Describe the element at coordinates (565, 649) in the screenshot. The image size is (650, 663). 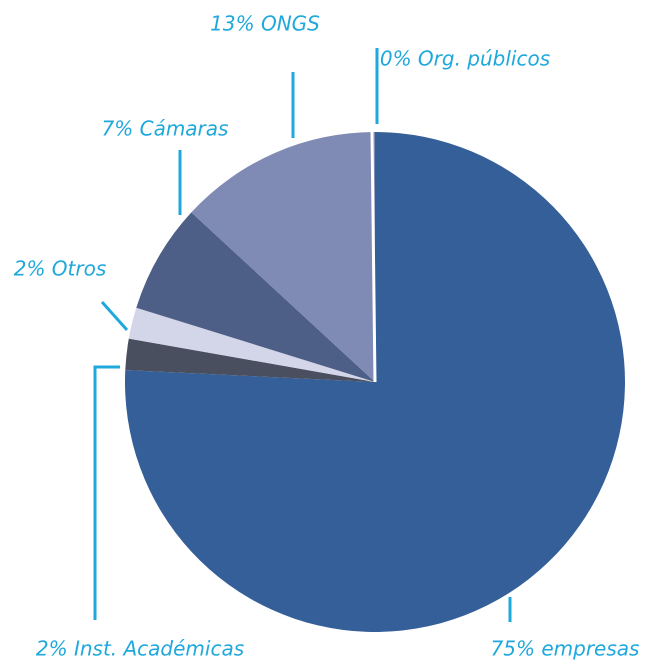
I see `data-label: 75% empresas` at that location.